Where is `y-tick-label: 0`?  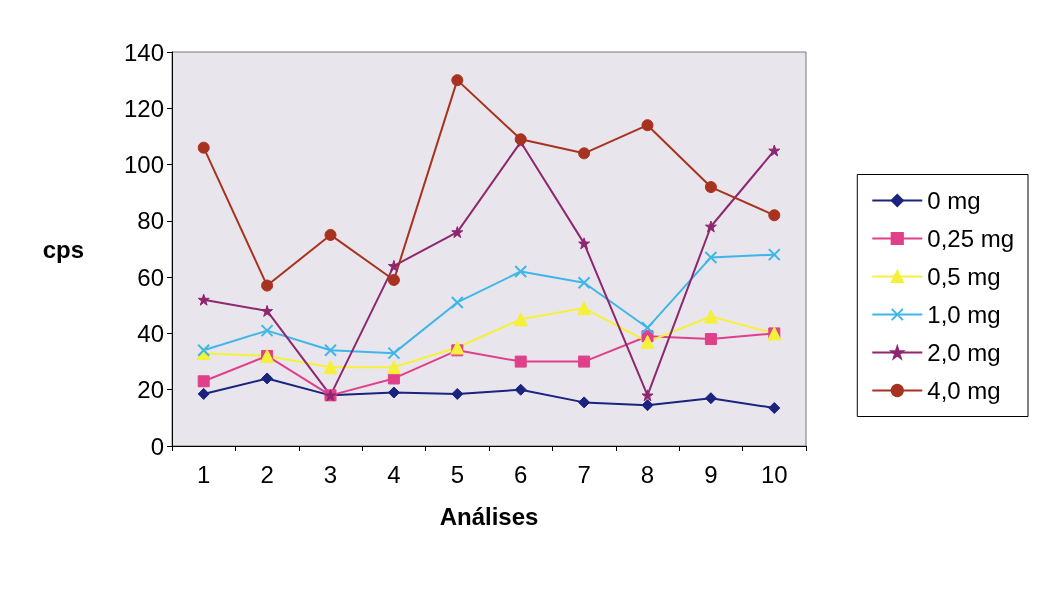 y-tick-label: 0 is located at coordinates (157, 446).